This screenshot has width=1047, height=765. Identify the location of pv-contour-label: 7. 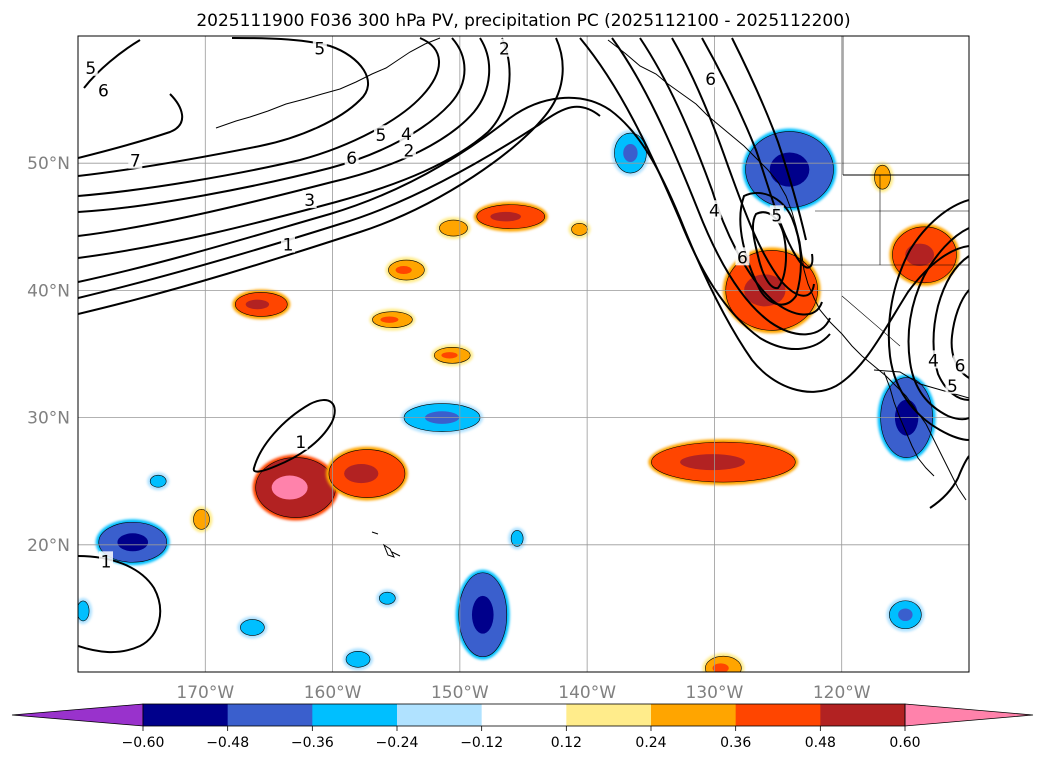
(135, 161).